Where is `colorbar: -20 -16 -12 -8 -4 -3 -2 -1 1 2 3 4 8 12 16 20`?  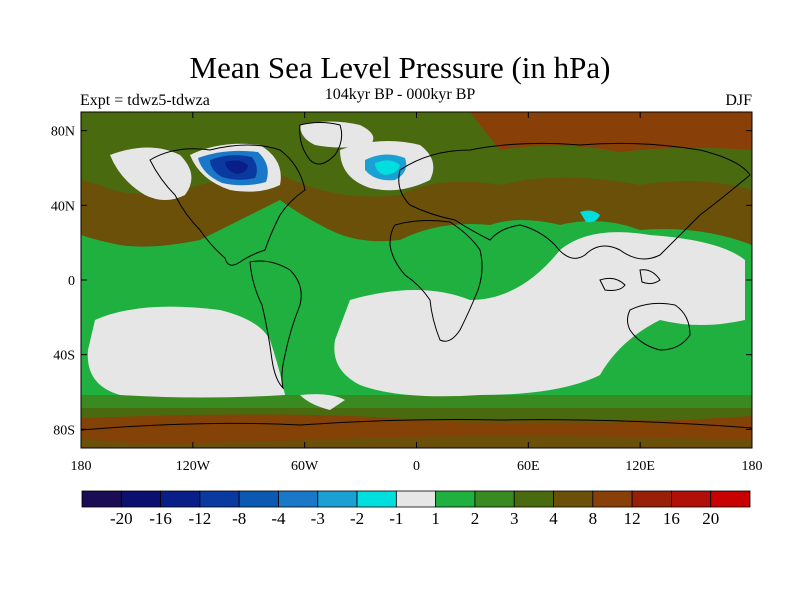
colorbar: -20 -16 -12 -8 -4 -3 -2 -1 1 2 3 4 8 12 16 20 is located at coordinates (416, 509).